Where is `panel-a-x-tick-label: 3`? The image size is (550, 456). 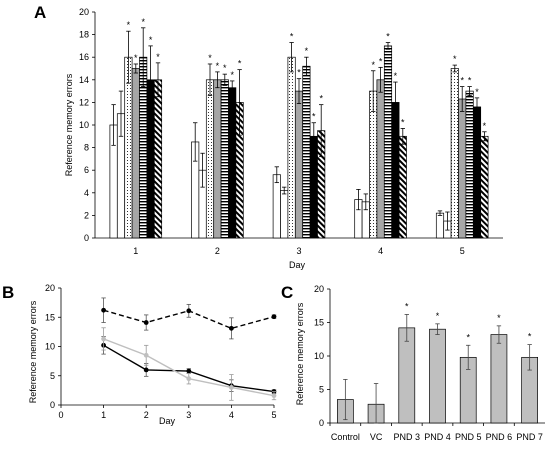
panel-a-x-tick-label: 3 is located at coordinates (298, 251).